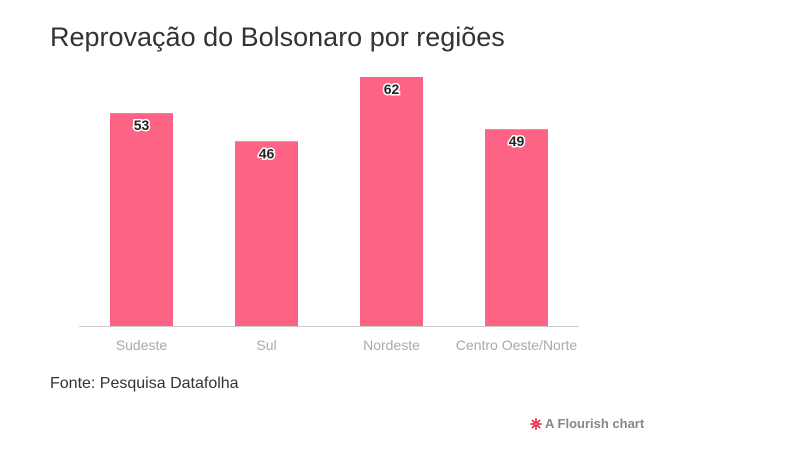 This screenshot has height=462, width=788. What do you see at coordinates (517, 141) in the screenshot?
I see `data-label: 49` at bounding box center [517, 141].